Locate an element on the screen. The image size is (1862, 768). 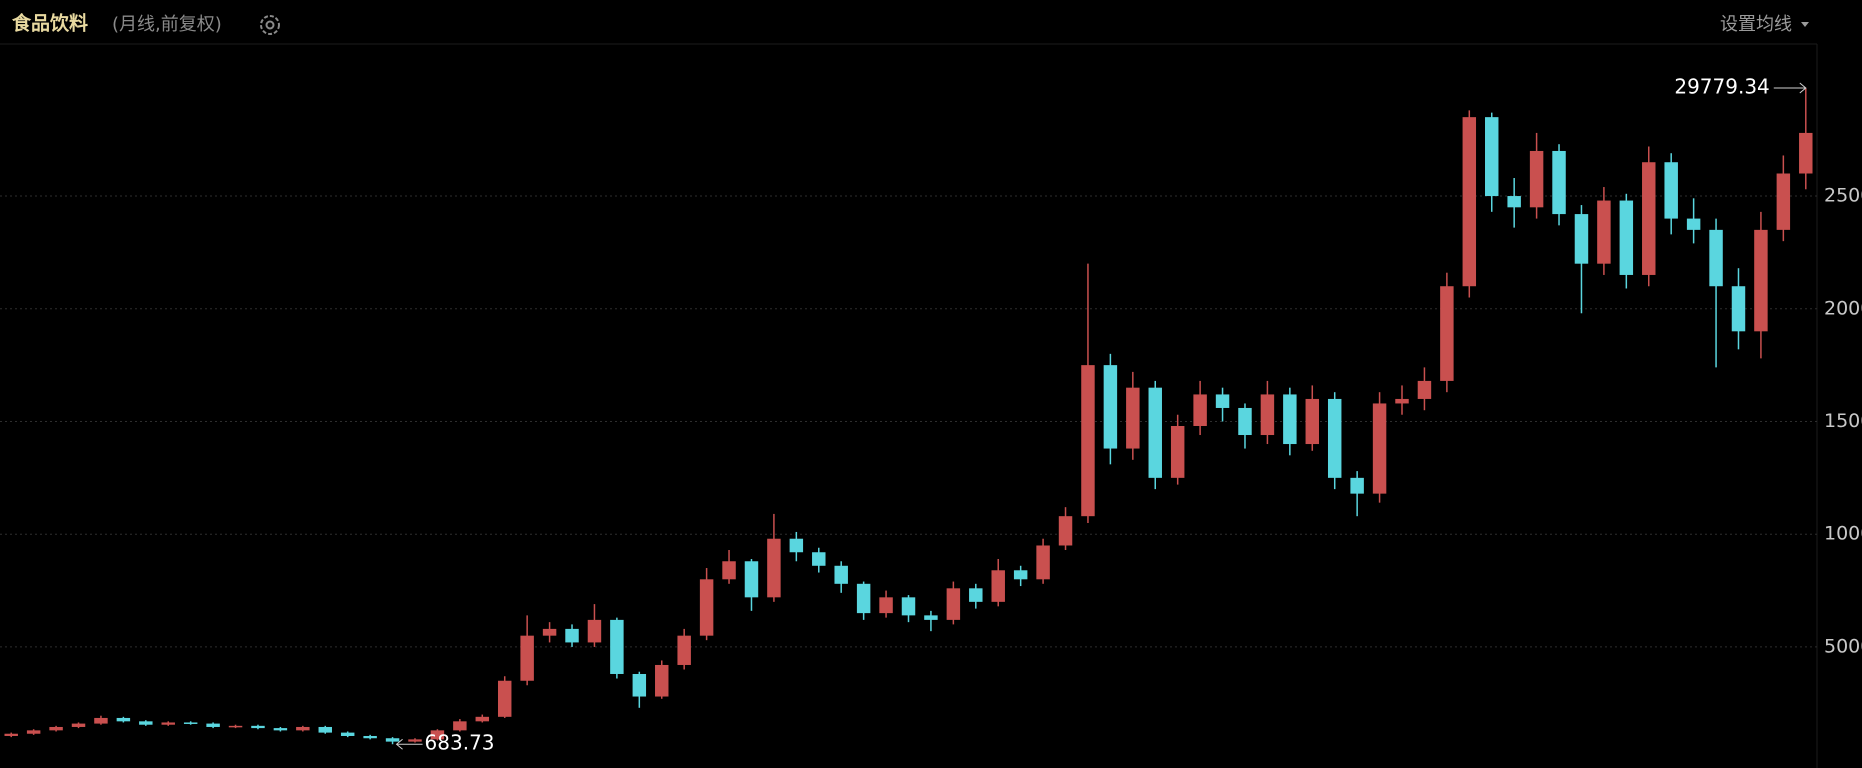
chart-title: 食品饮料 is located at coordinates (50, 23).